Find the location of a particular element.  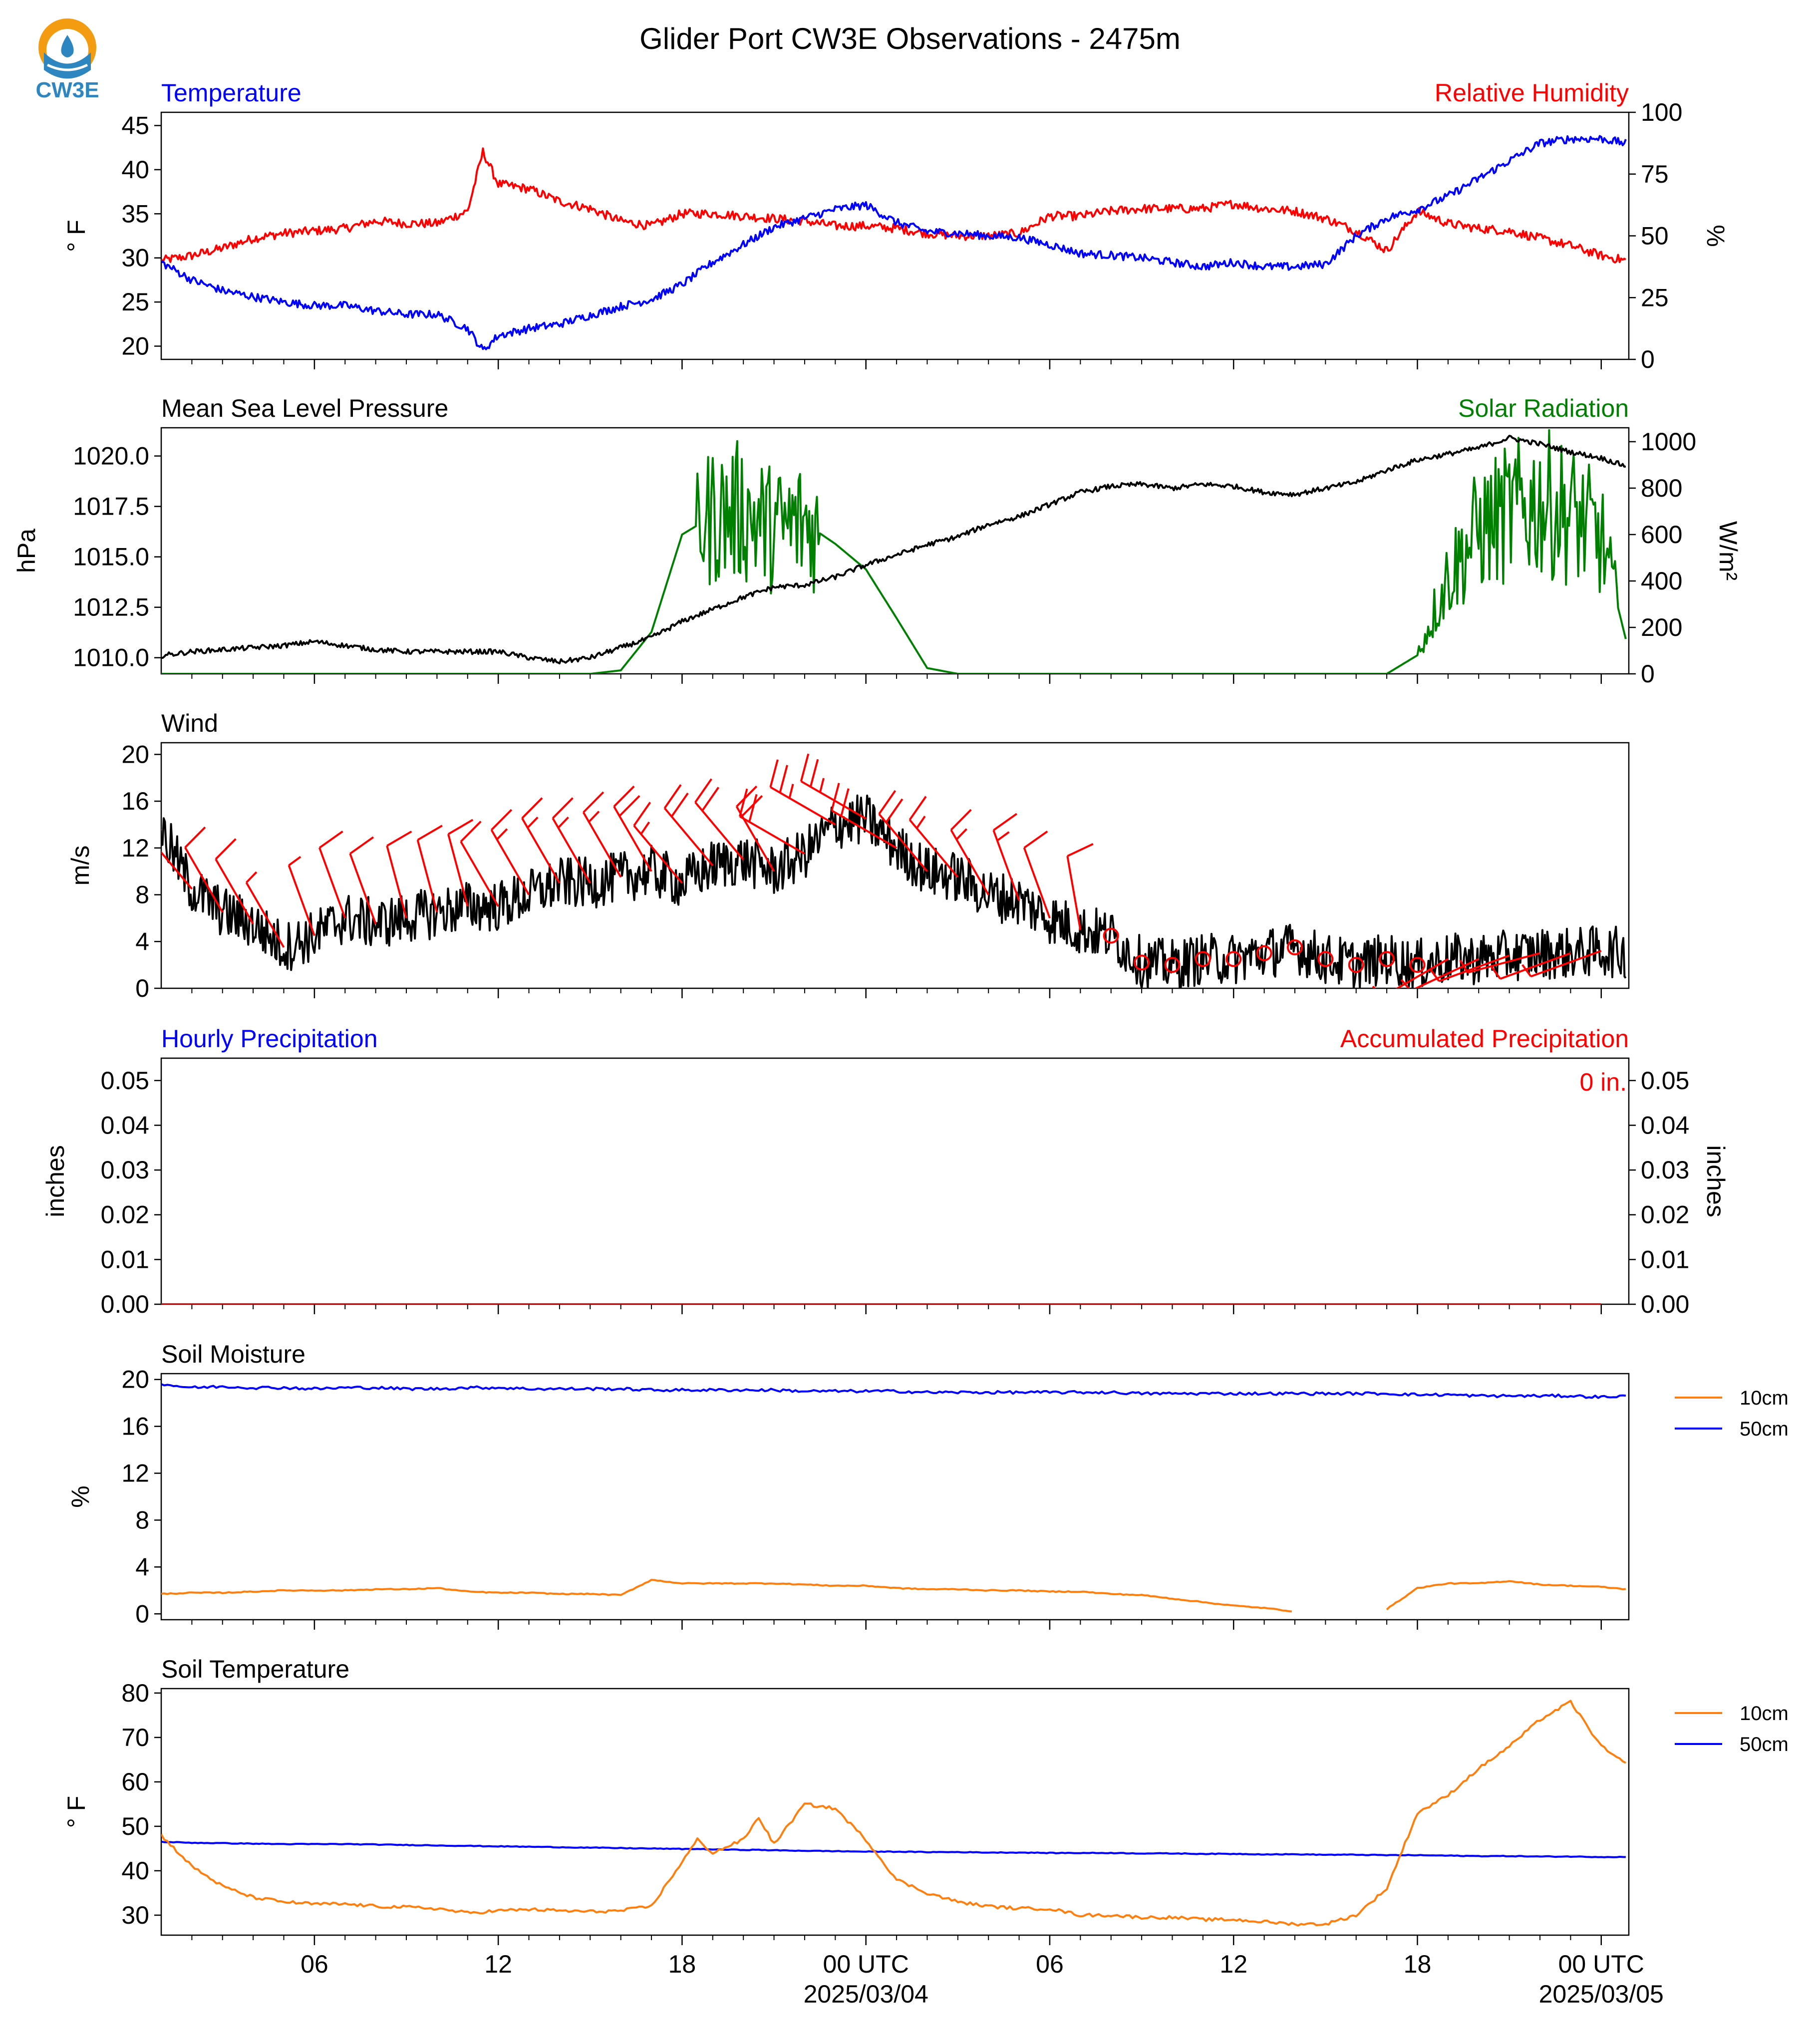

soil-temp-50cm-line is located at coordinates (893, 1849).